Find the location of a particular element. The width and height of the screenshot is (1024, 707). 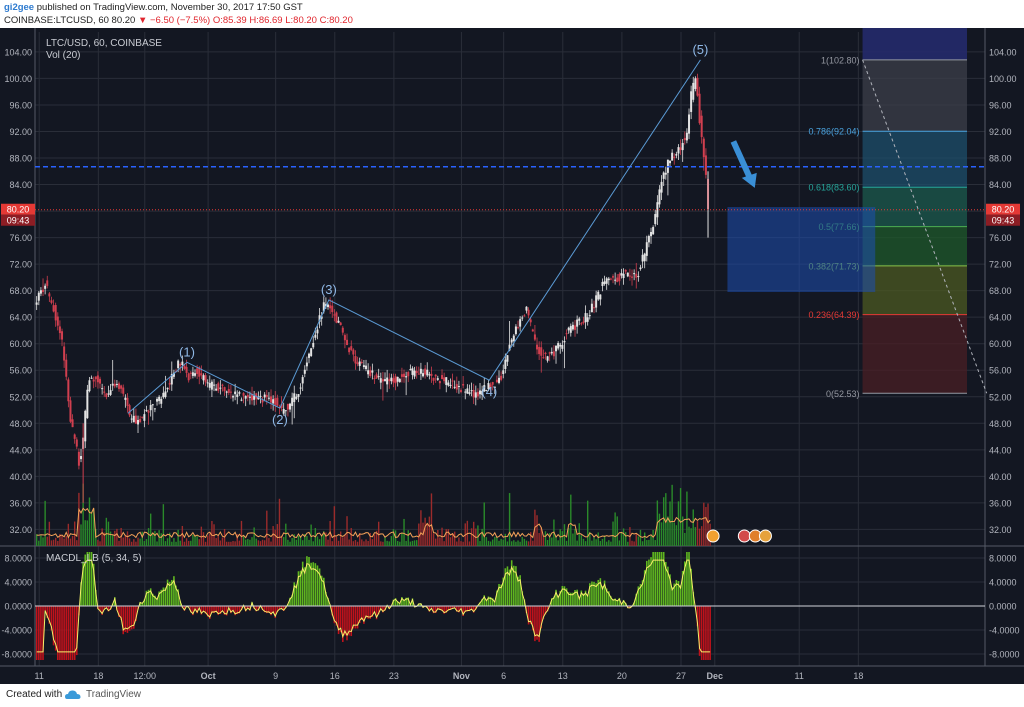

x-axis-label: 9 is located at coordinates (275, 676).